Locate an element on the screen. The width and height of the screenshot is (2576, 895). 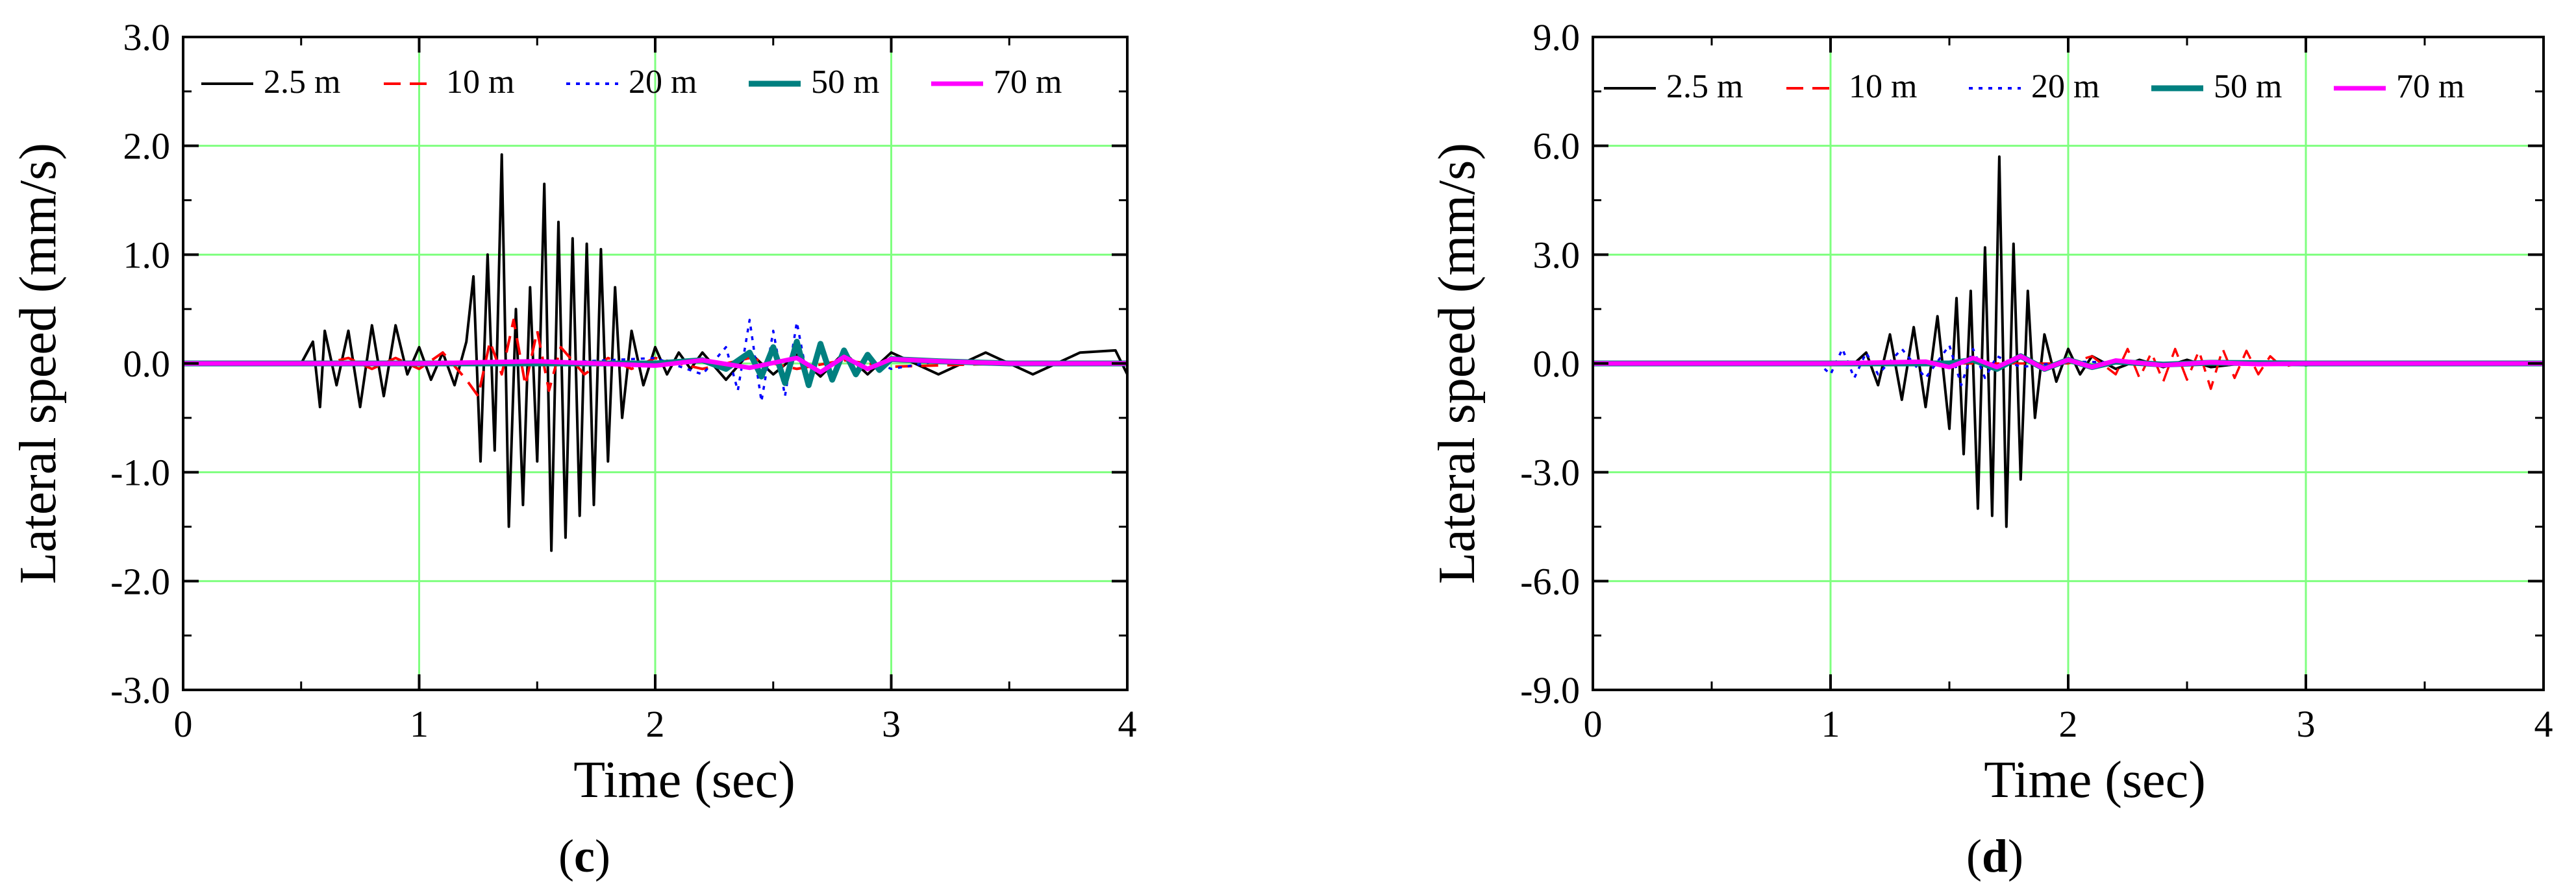
y-tick-label: -1.0 is located at coordinates (140, 473).